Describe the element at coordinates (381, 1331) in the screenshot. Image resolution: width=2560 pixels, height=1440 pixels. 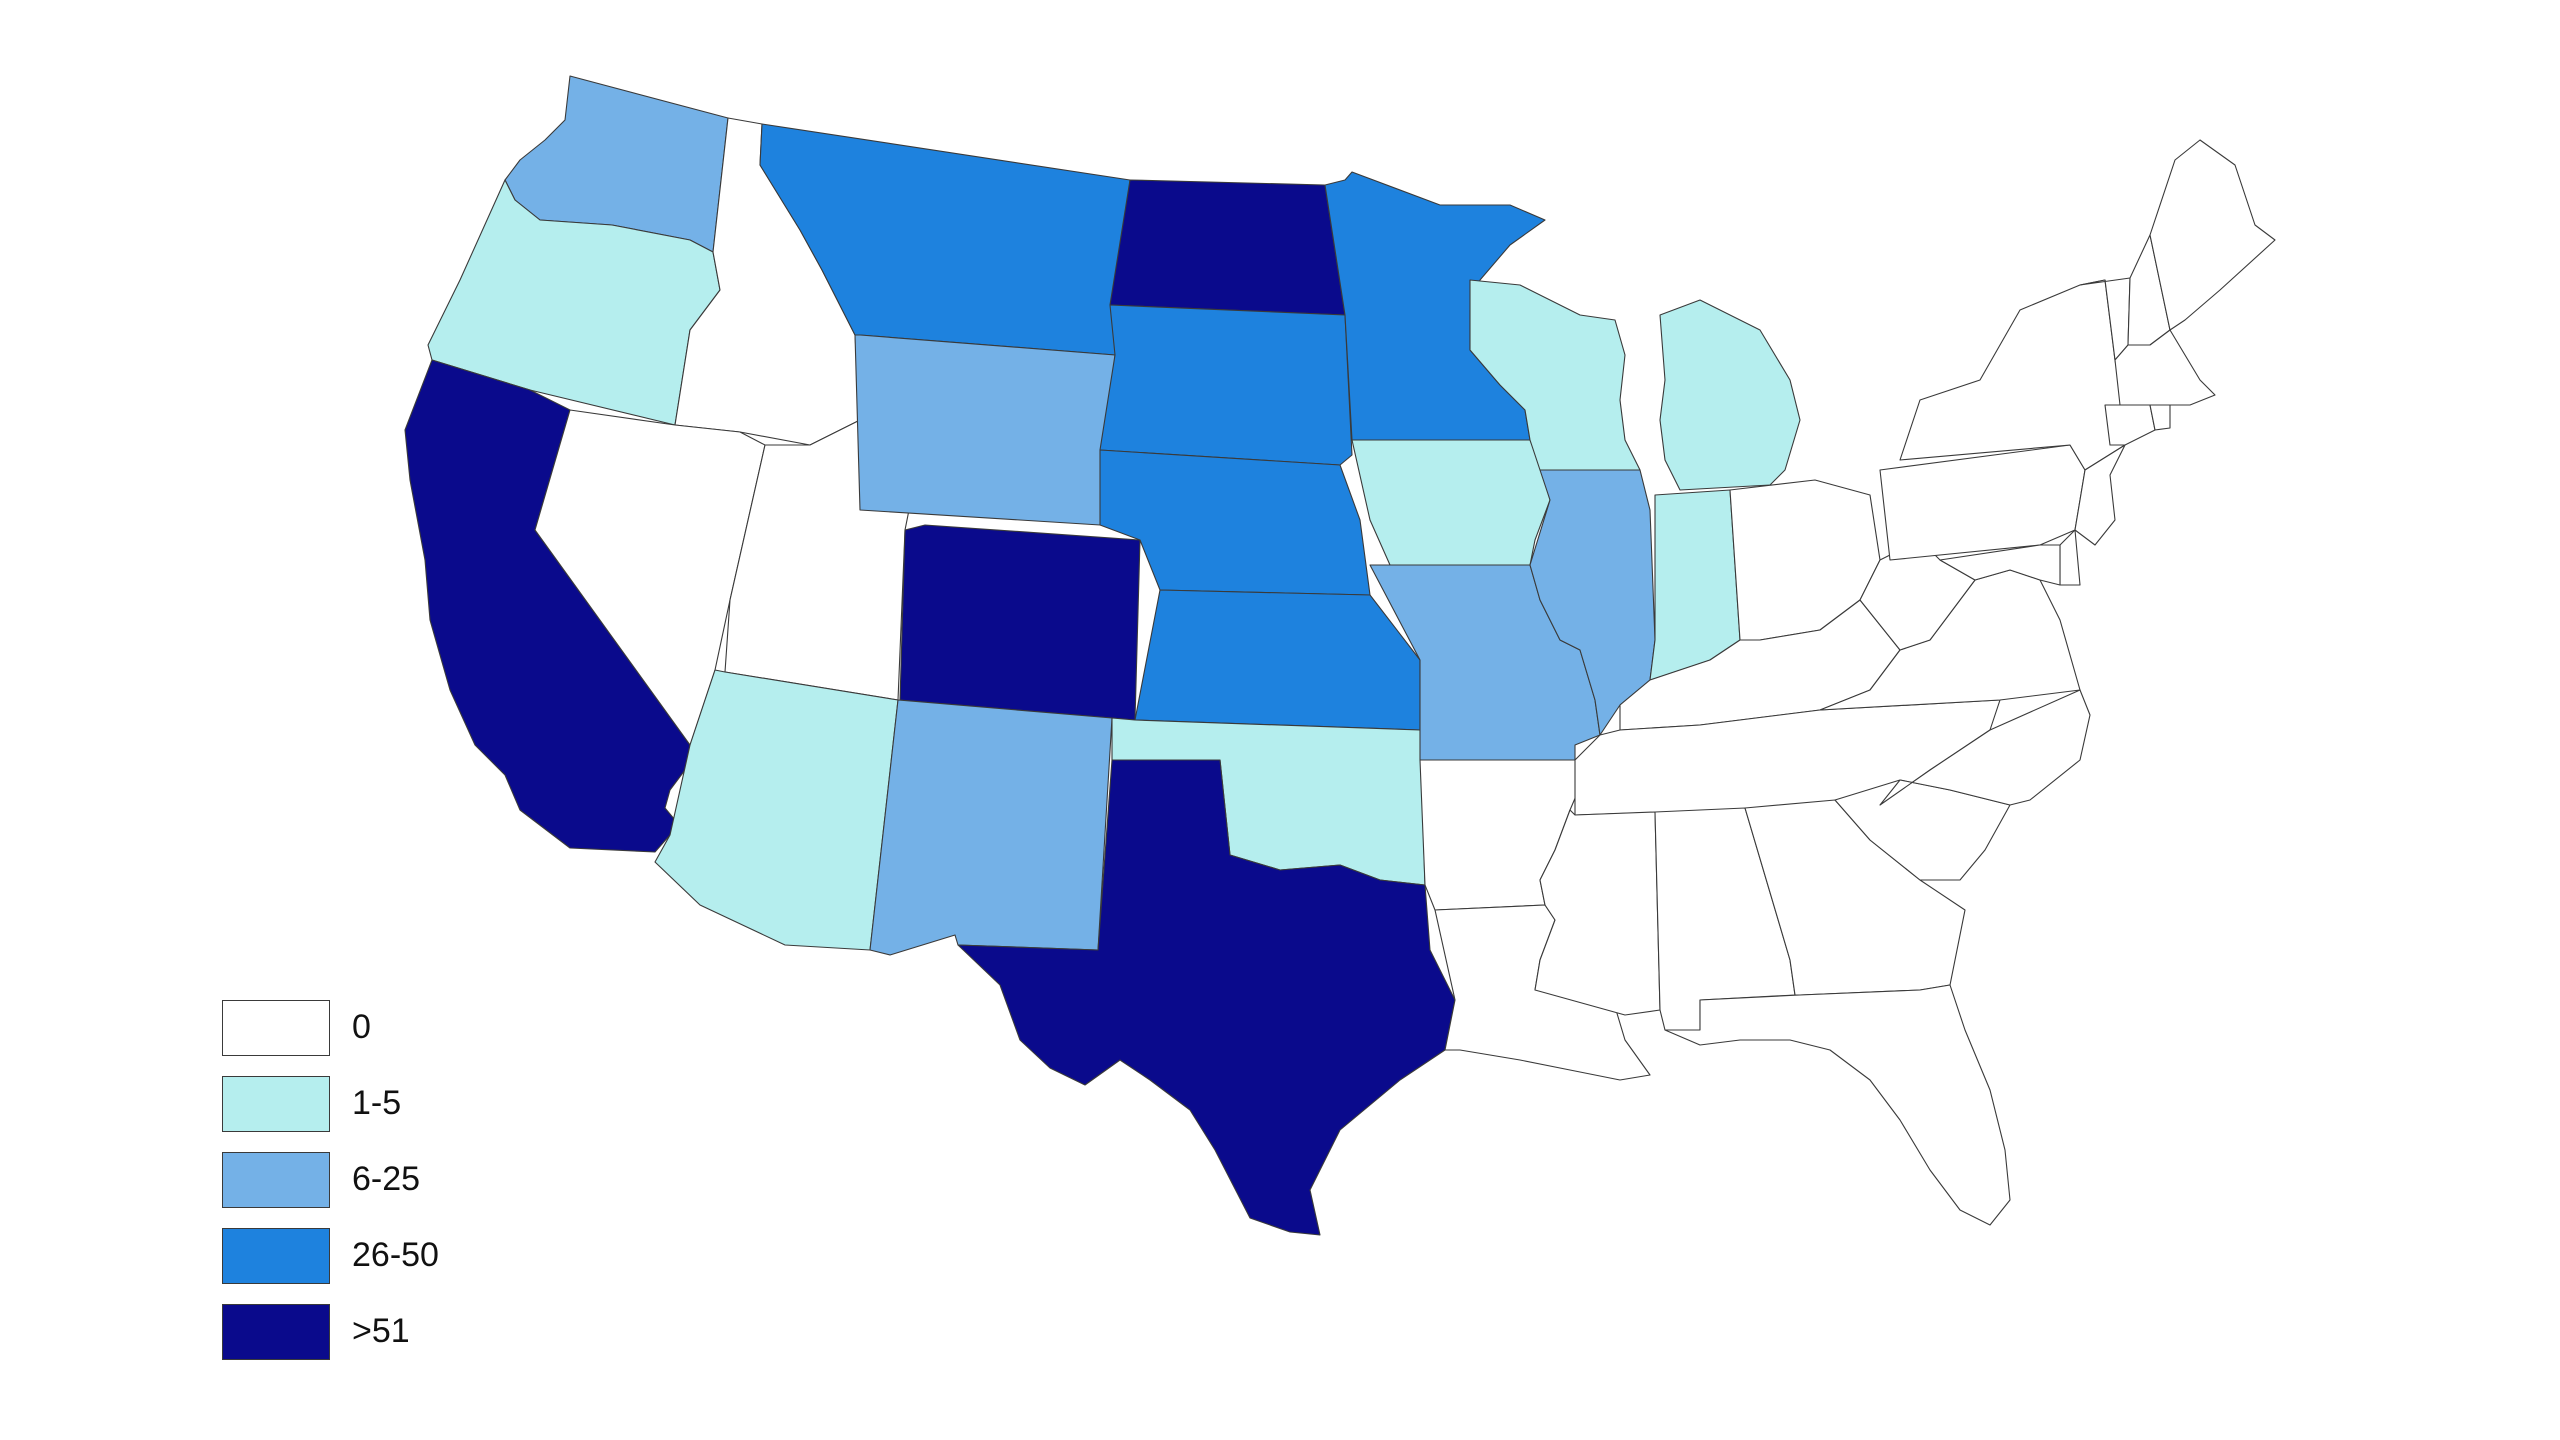
I see `legend-label-4: >51` at that location.